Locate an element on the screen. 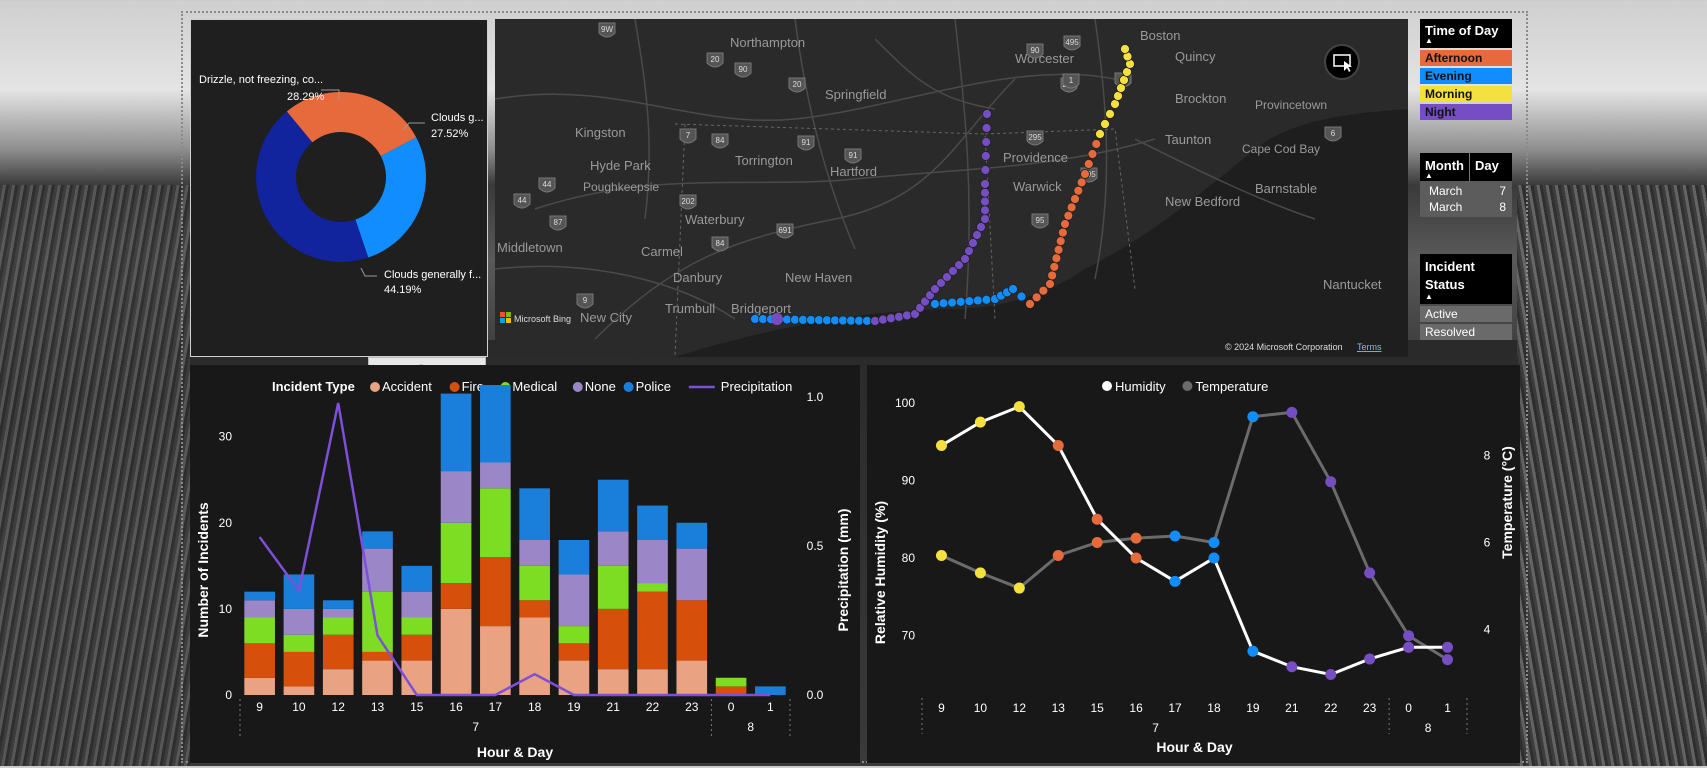 This screenshot has height=768, width=1707. slicer-item: Morning is located at coordinates (1466, 94).